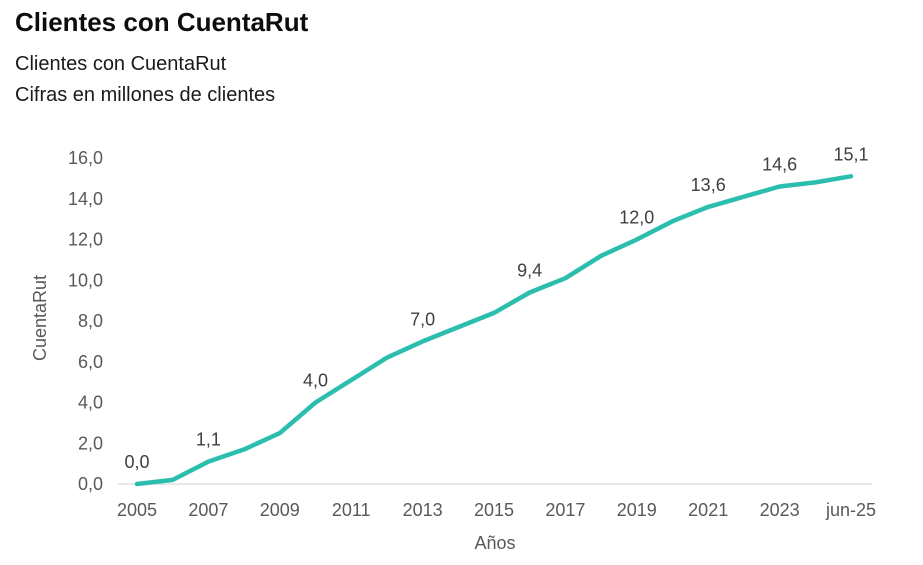  What do you see at coordinates (90, 321) in the screenshot?
I see `y-tick-label: 8,0` at bounding box center [90, 321].